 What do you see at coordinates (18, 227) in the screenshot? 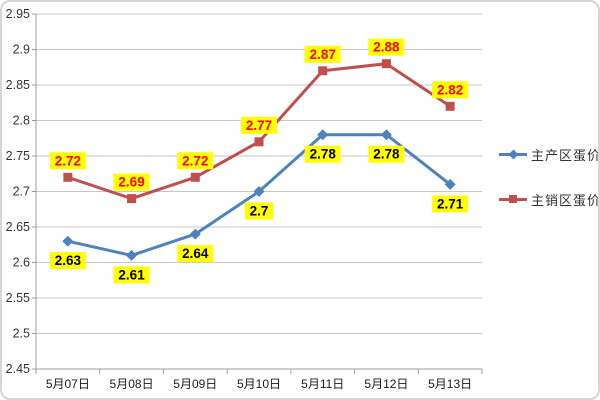
I see `y-axis-tick-label: 2.65` at bounding box center [18, 227].